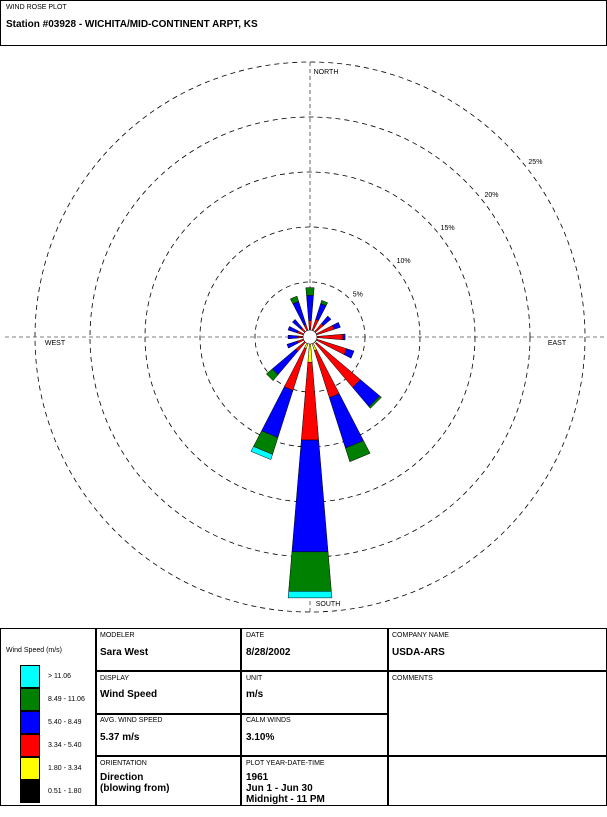  I want to click on field-label: AVG. WIND SPEED, so click(131, 720).